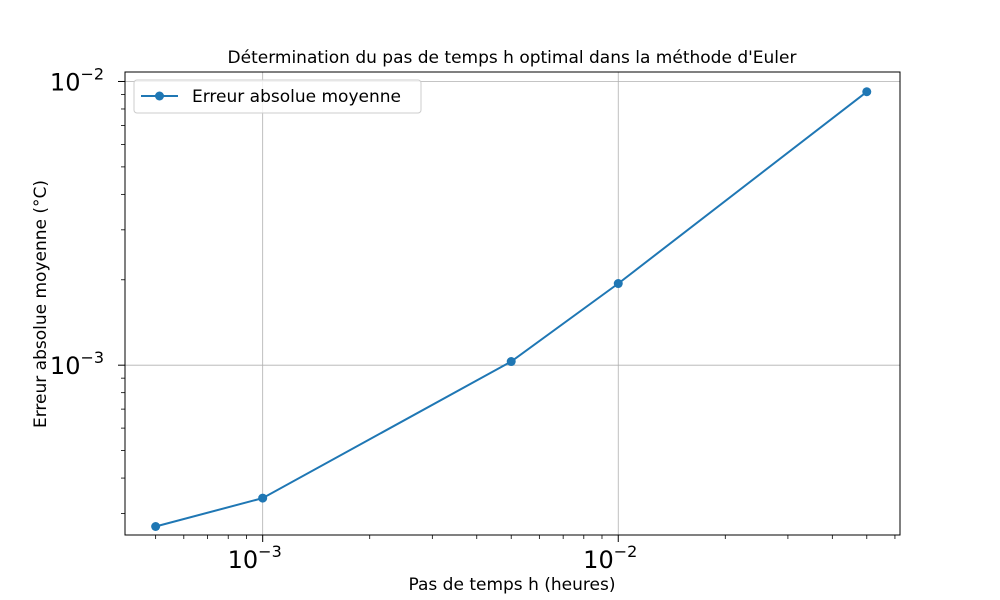 Image resolution: width=1000 pixels, height=600 pixels. What do you see at coordinates (77, 80) in the screenshot?
I see `y-tick-label: 10⁻²` at bounding box center [77, 80].